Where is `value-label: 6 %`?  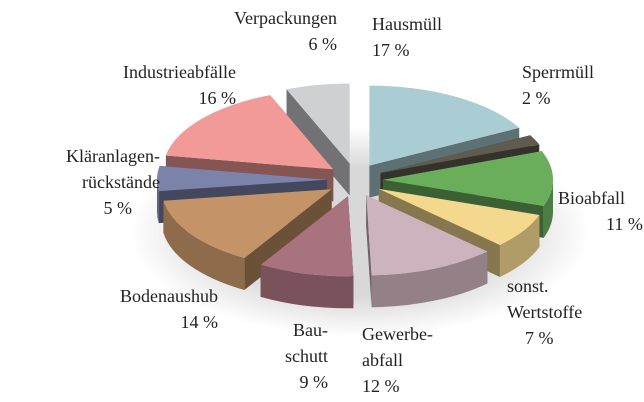
value-label: 6 % is located at coordinates (323, 44).